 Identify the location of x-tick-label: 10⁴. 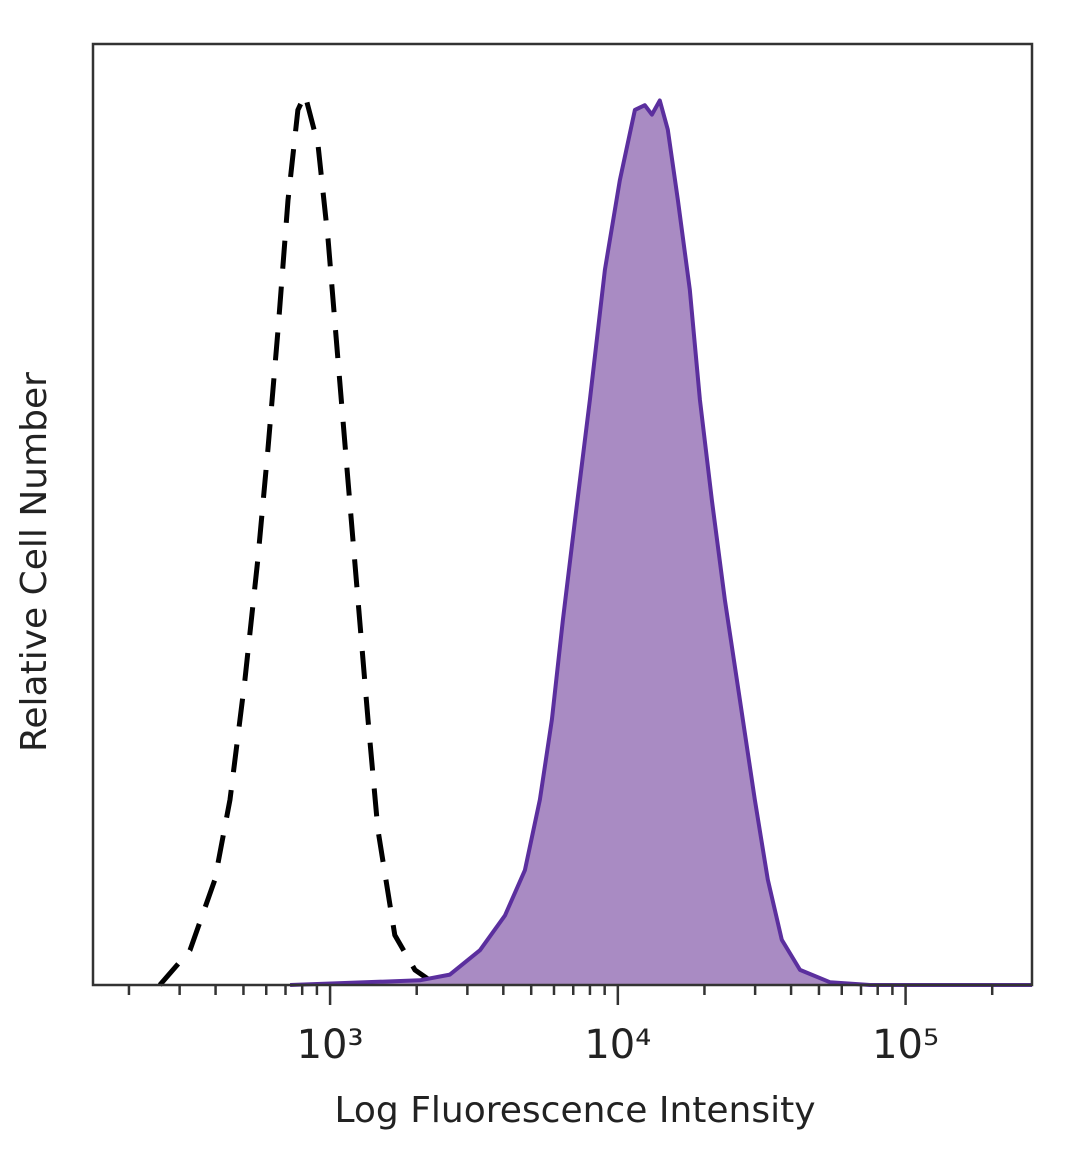
(617, 1045).